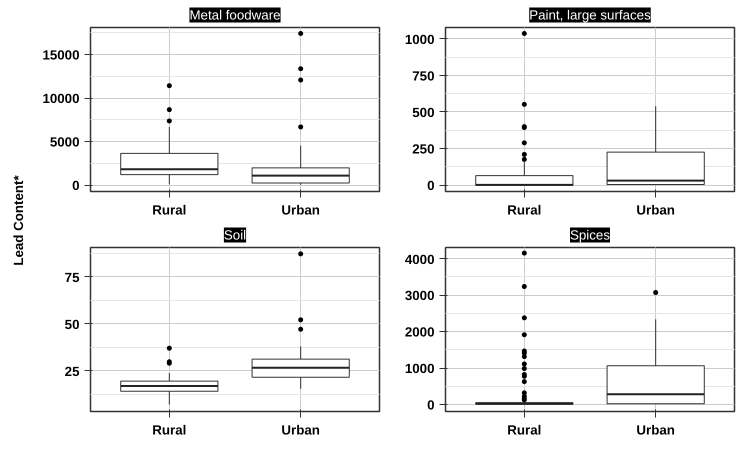 The width and height of the screenshot is (747, 453). What do you see at coordinates (419, 296) in the screenshot?
I see `y-tick-label: 3000` at bounding box center [419, 296].